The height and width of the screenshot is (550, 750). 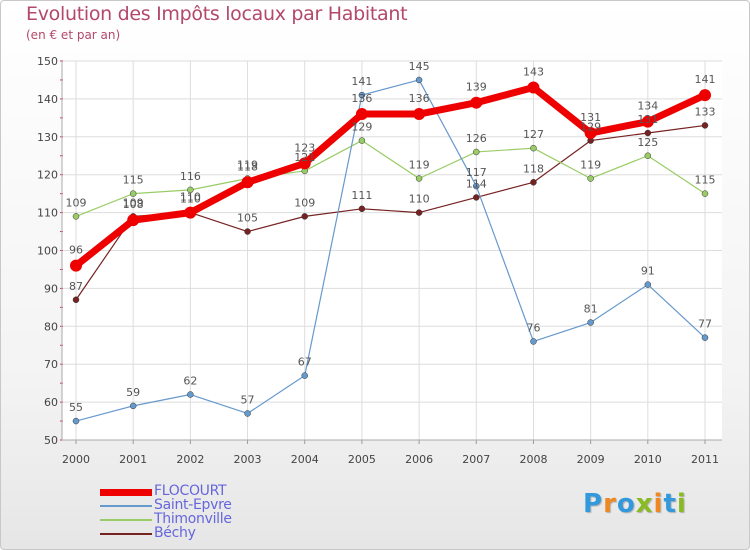 What do you see at coordinates (247, 218) in the screenshot?
I see `data-label: 105` at bounding box center [247, 218].